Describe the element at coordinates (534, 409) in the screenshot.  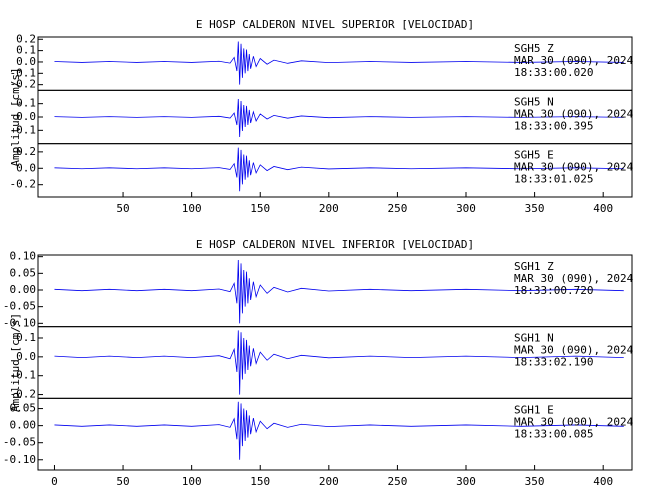
I see `station-label: SGH1 E` at that location.